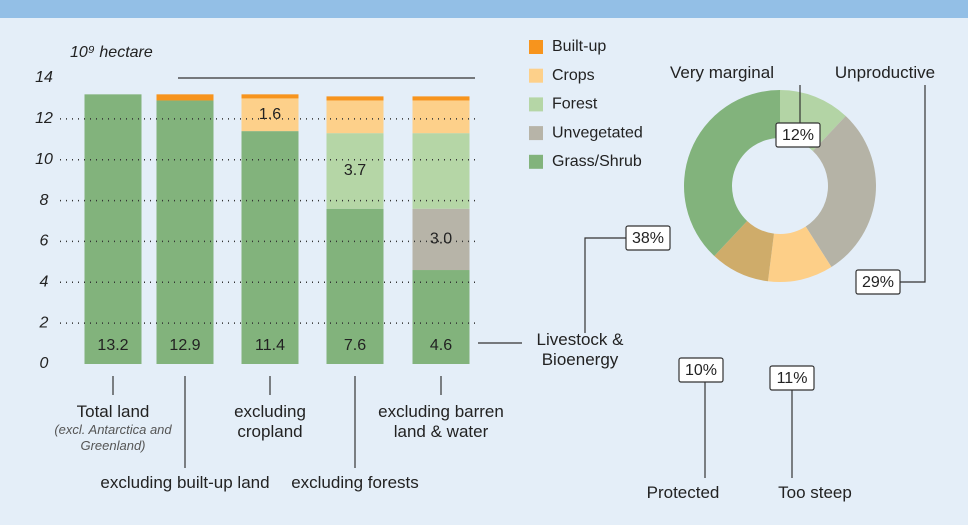 Image resolution: width=968 pixels, height=525 pixels. I want to click on category-label: Livestock & Bioenergy, so click(580, 349).